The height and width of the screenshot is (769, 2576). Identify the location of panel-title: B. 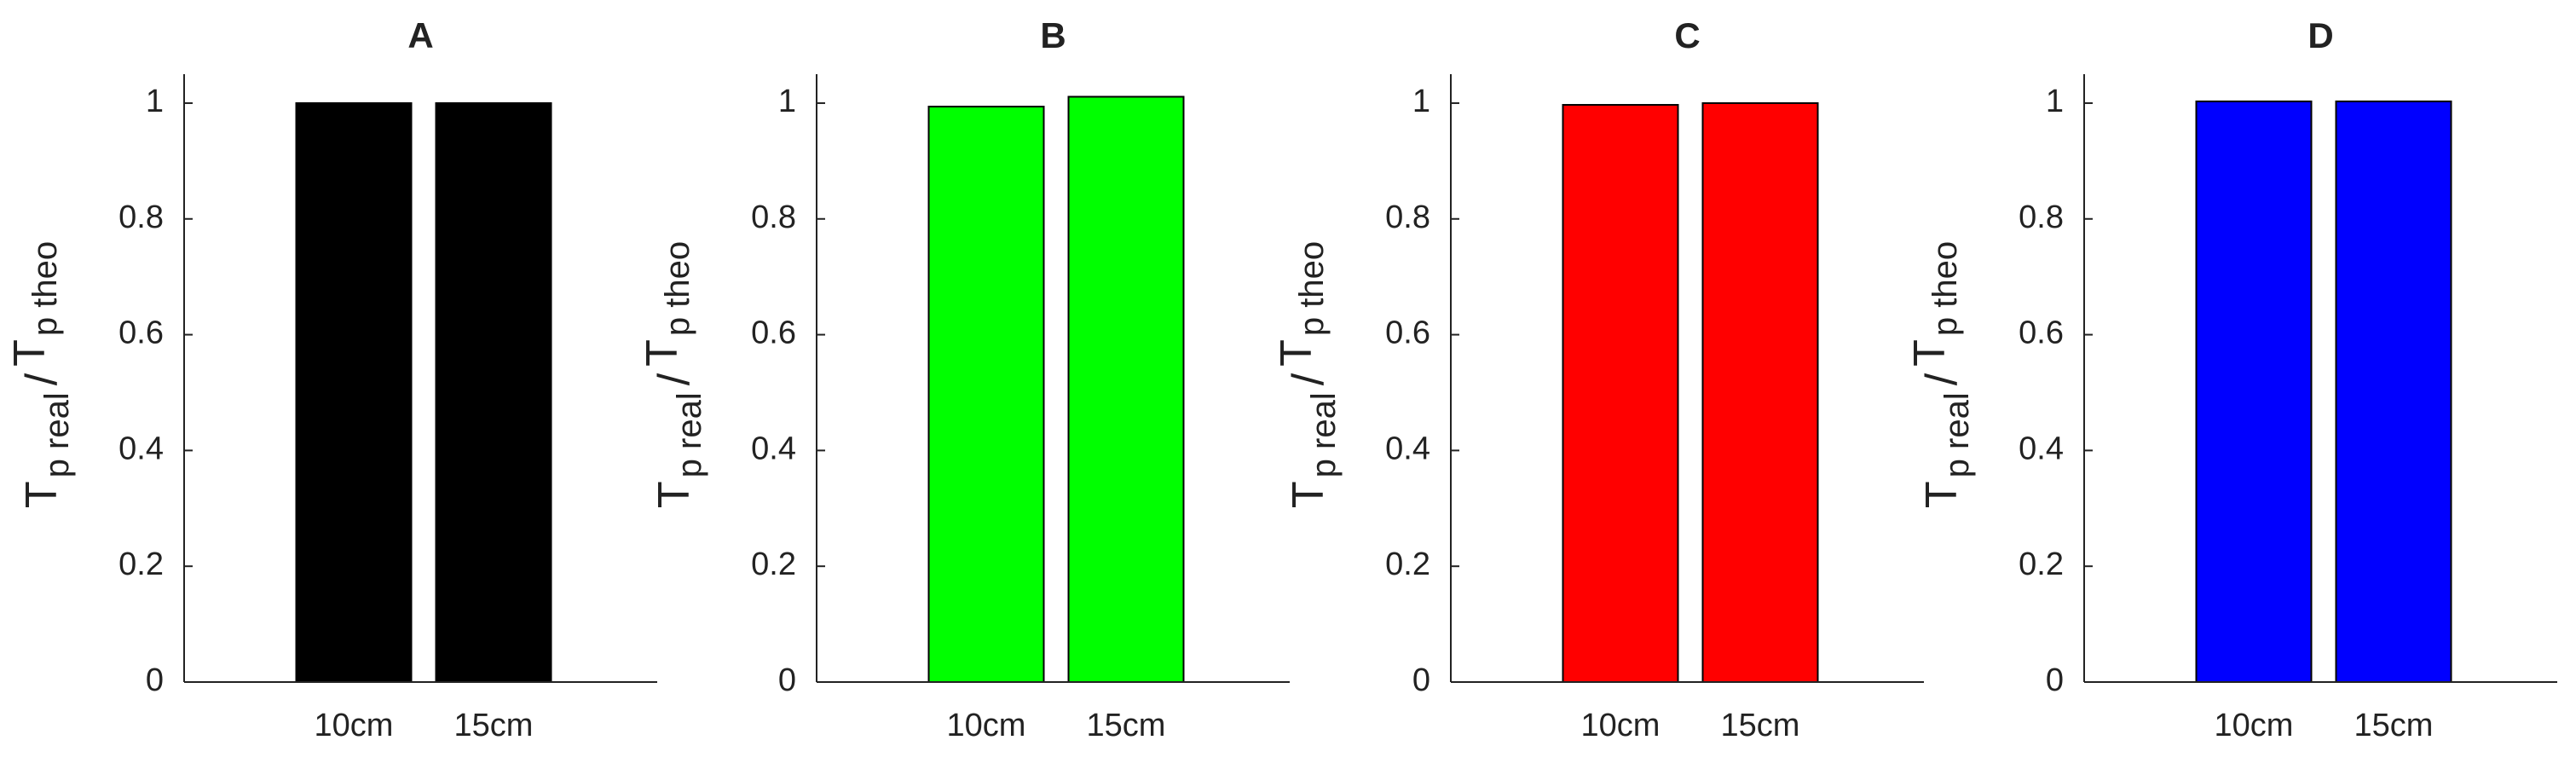
(1053, 35).